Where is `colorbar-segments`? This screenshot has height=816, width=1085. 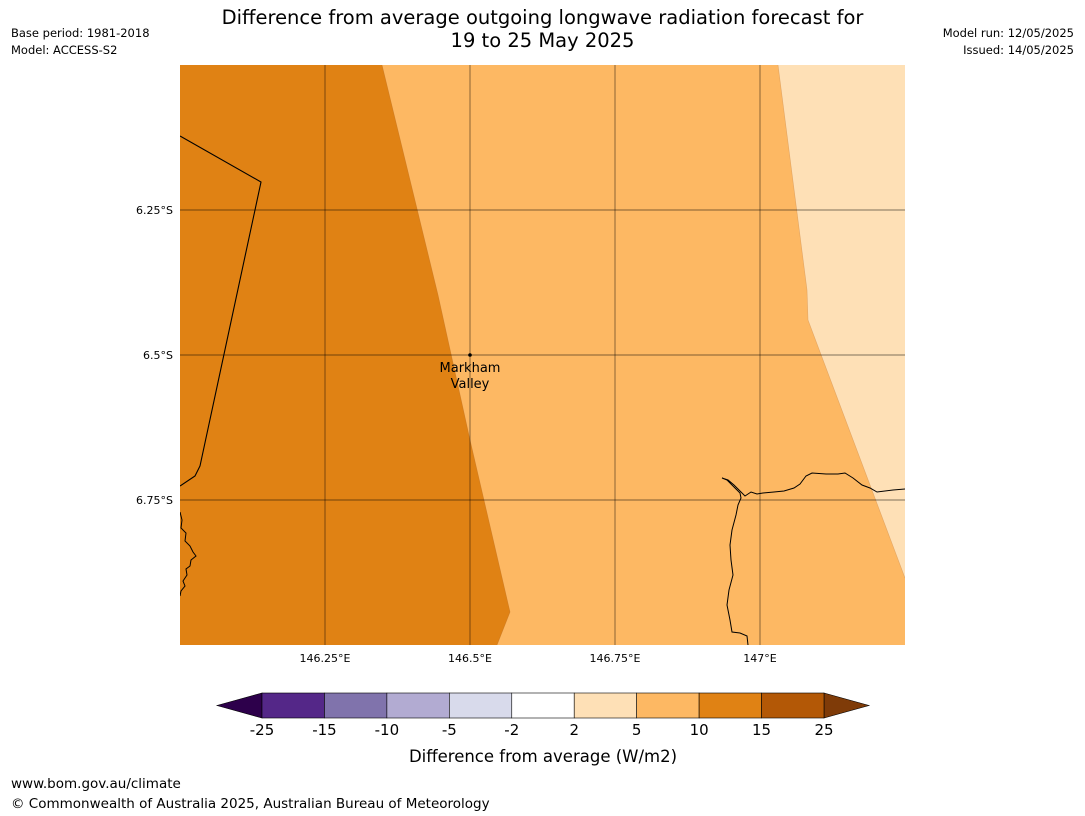
colorbar-segments is located at coordinates (543, 705).